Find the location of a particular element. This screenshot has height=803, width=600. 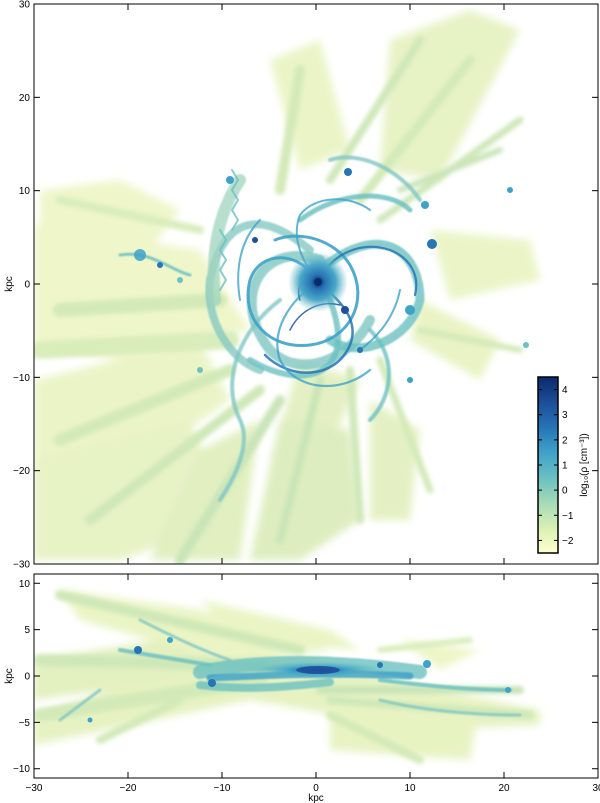

bottom-y-tick-label: 10 is located at coordinates (25, 584).